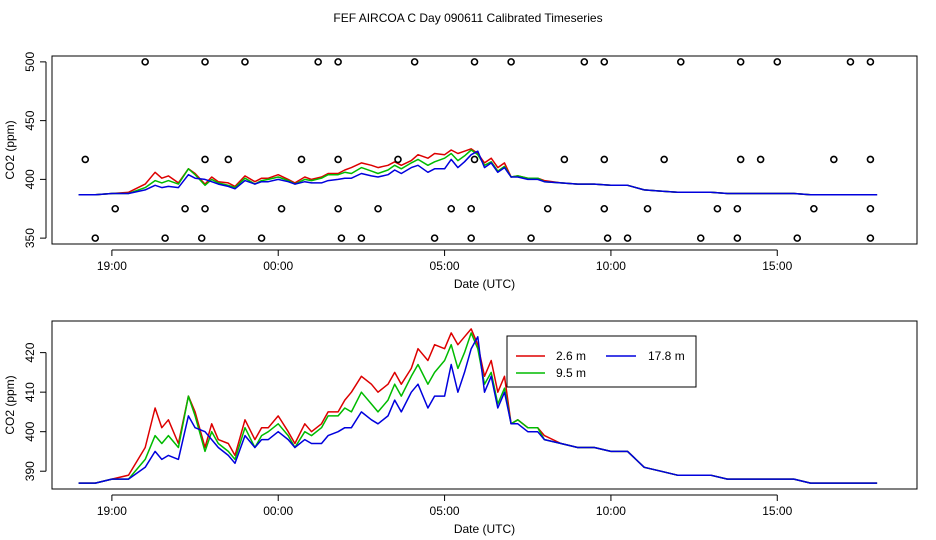 This screenshot has width=936, height=540. What do you see at coordinates (35, 150) in the screenshot?
I see `upper-y-axis: 350 400 450 500` at bounding box center [35, 150].